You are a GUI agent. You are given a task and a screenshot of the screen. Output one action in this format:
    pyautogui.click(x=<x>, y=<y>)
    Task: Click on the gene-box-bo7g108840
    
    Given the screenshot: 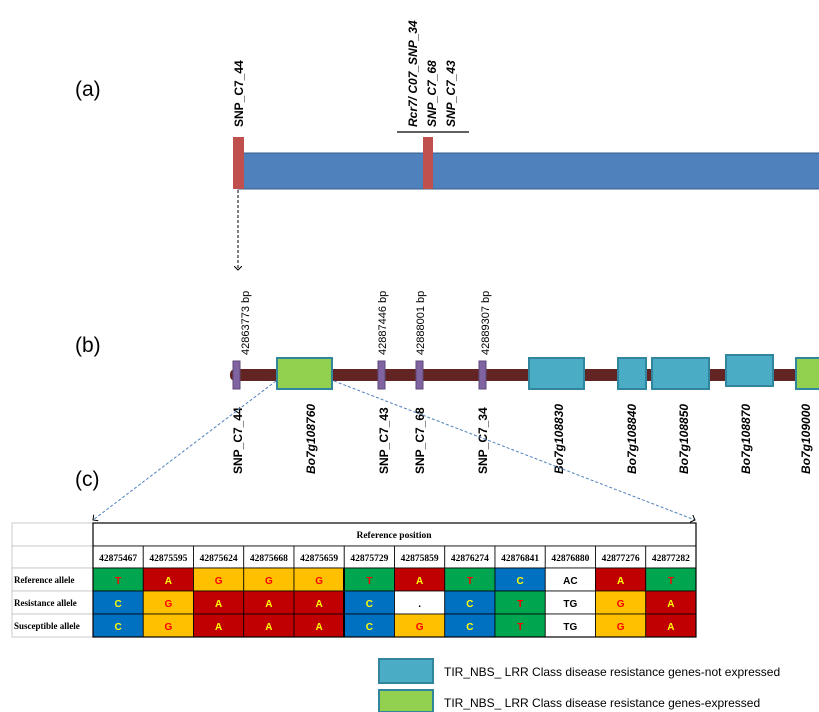 What is the action you would take?
    pyautogui.click(x=632, y=373)
    